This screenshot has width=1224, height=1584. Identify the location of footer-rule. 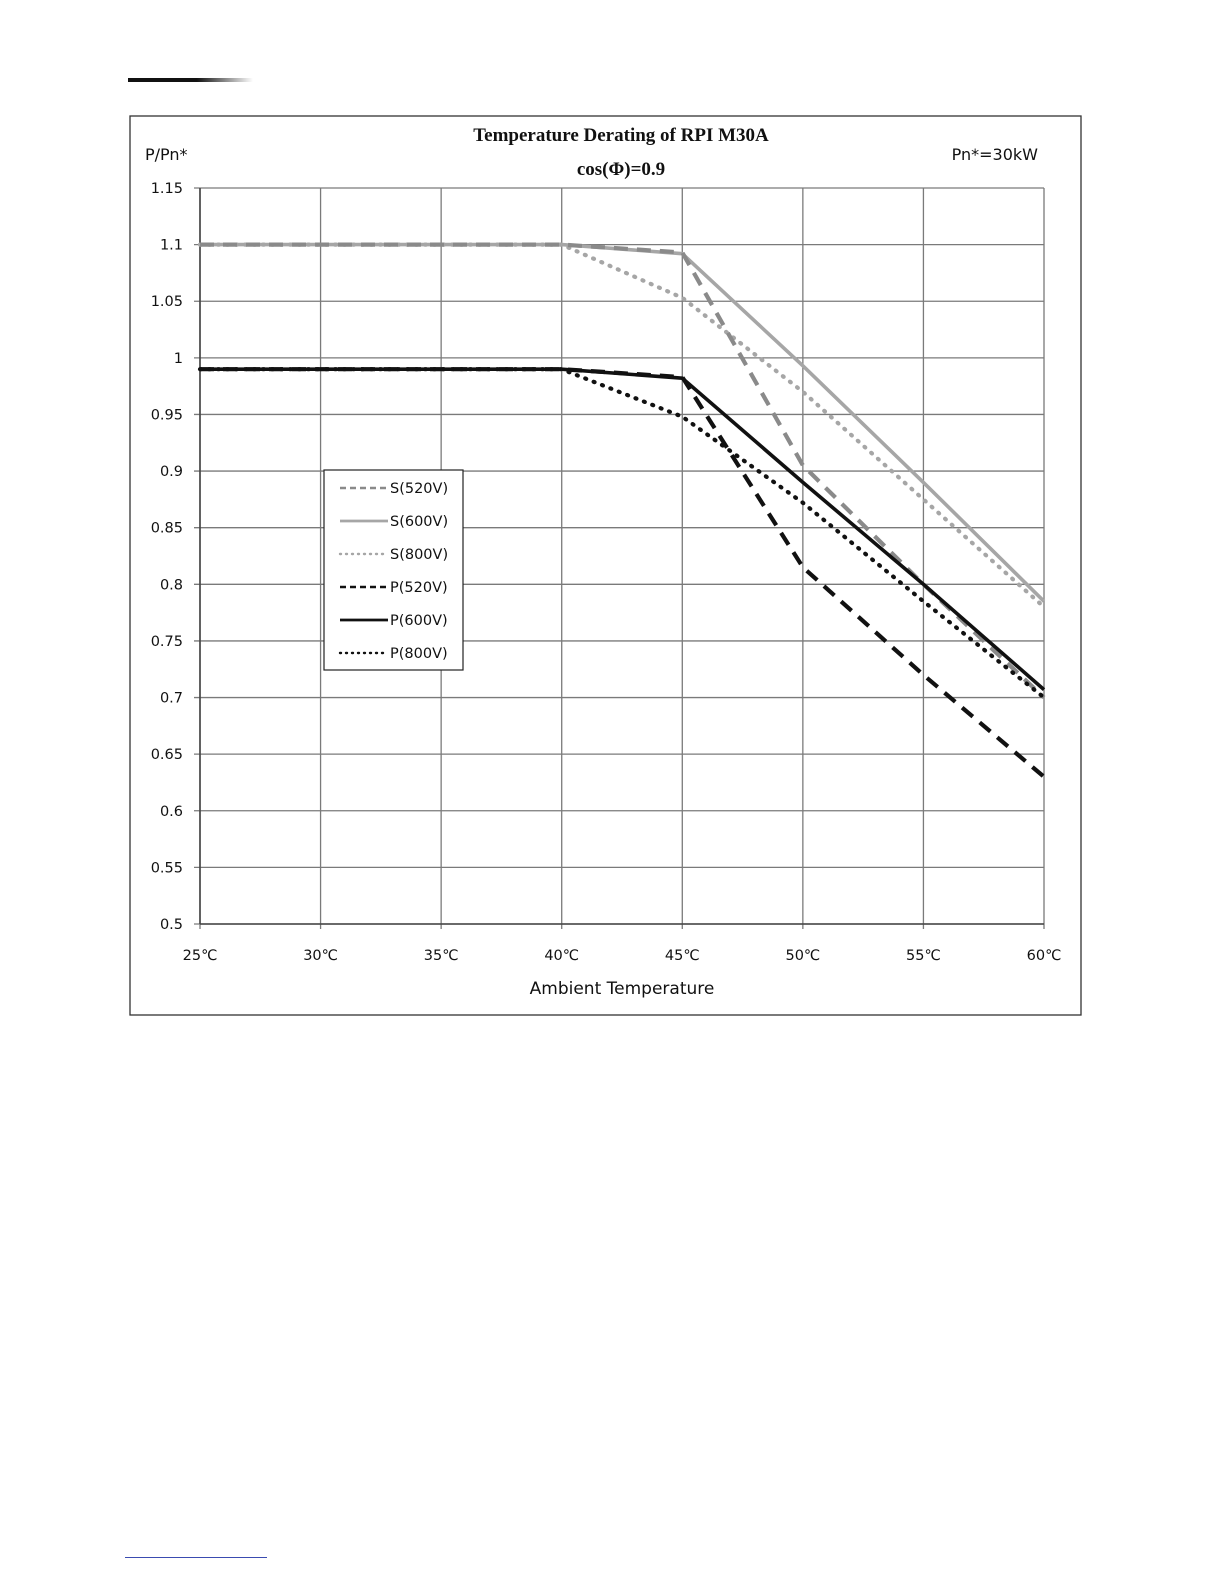
(196, 1557).